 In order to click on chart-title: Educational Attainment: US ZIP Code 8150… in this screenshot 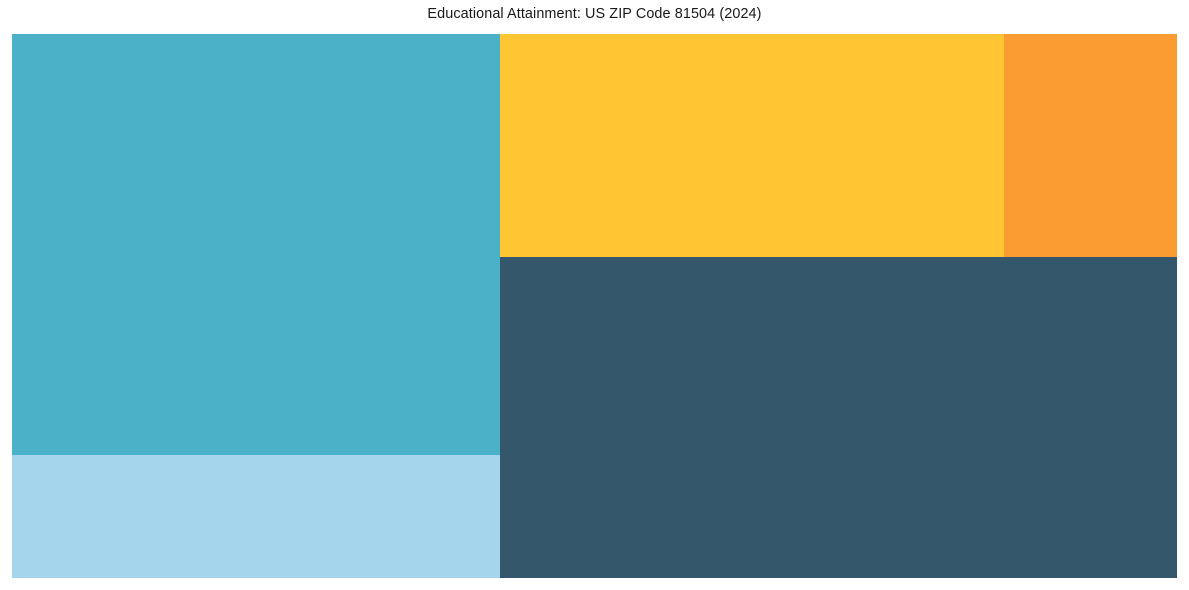, I will do `click(594, 14)`.